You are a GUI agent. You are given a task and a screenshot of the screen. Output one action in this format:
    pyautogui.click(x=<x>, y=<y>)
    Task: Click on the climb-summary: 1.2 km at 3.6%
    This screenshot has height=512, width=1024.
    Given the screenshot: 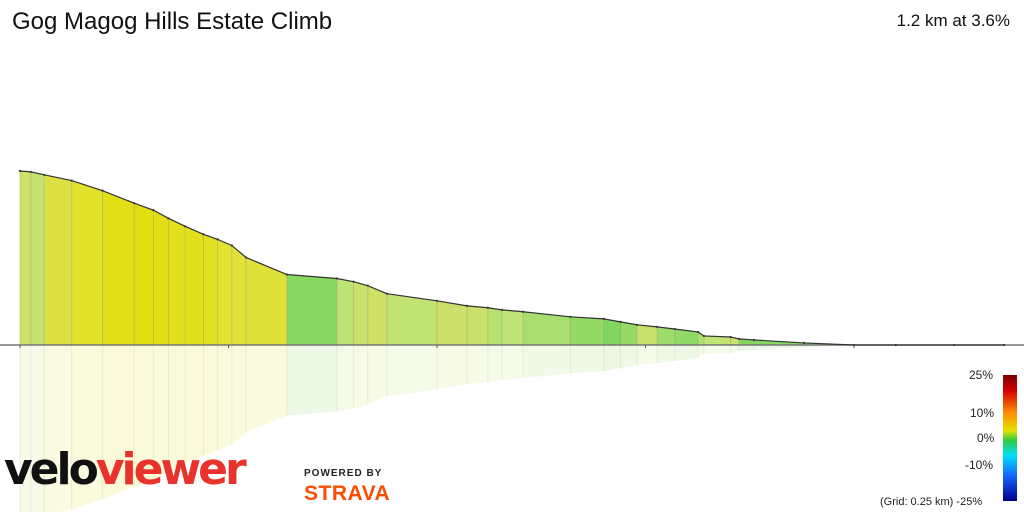 What is the action you would take?
    pyautogui.click(x=953, y=20)
    